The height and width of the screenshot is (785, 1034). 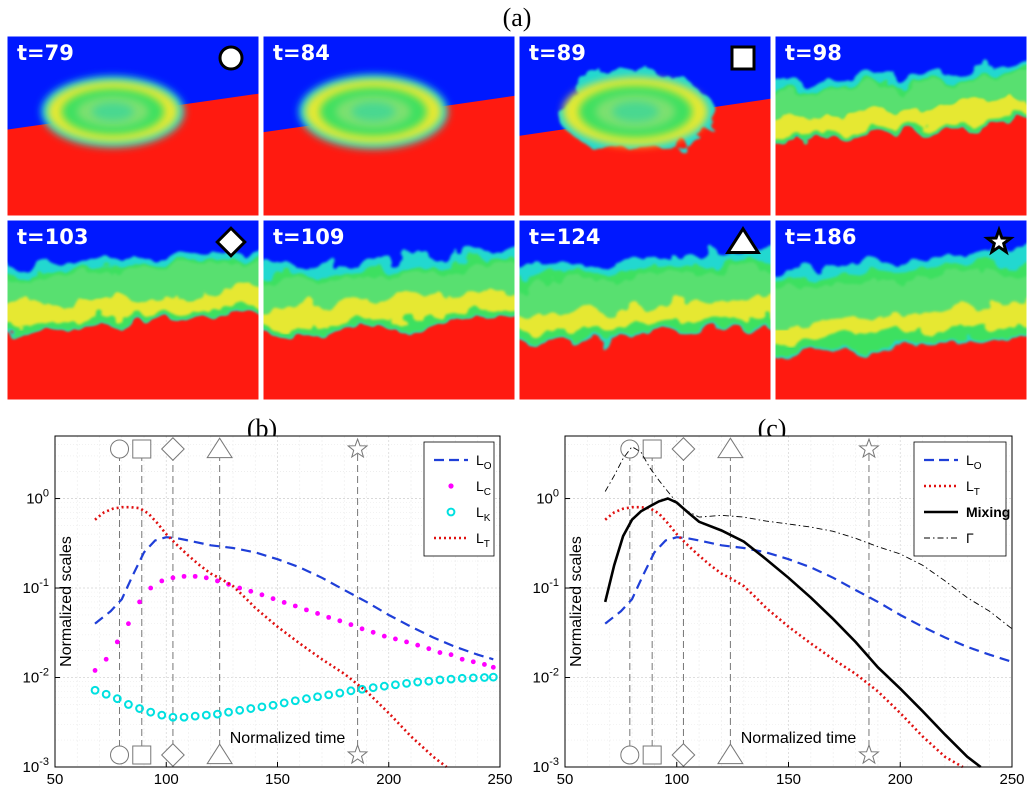 What do you see at coordinates (949, 538) in the screenshot?
I see `legend-entry: Γ` at bounding box center [949, 538].